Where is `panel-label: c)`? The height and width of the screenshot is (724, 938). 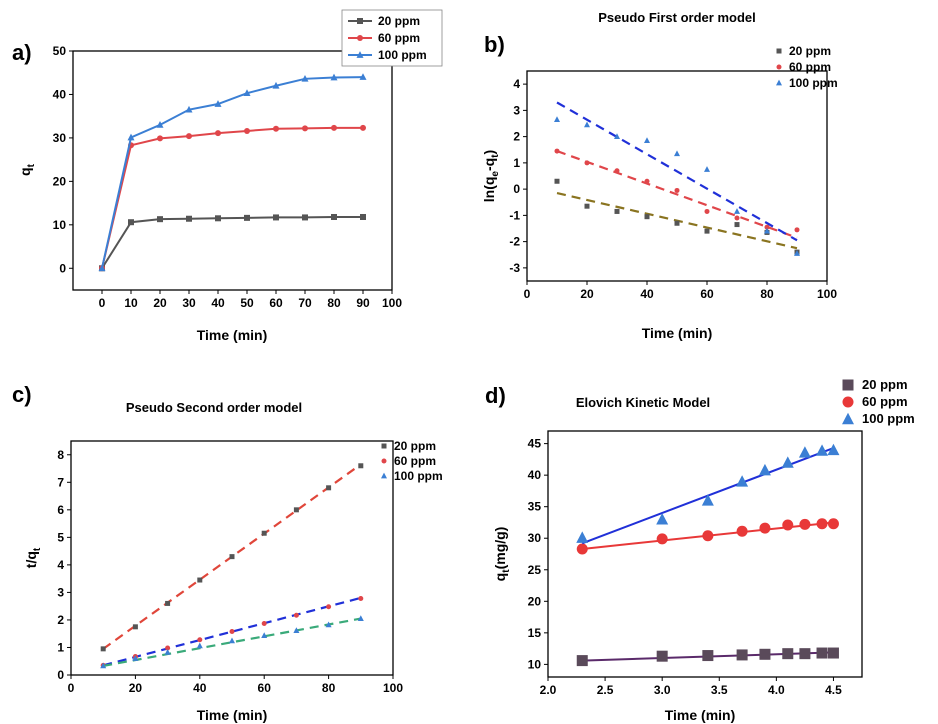
panel-label: c) is located at coordinates (22, 394).